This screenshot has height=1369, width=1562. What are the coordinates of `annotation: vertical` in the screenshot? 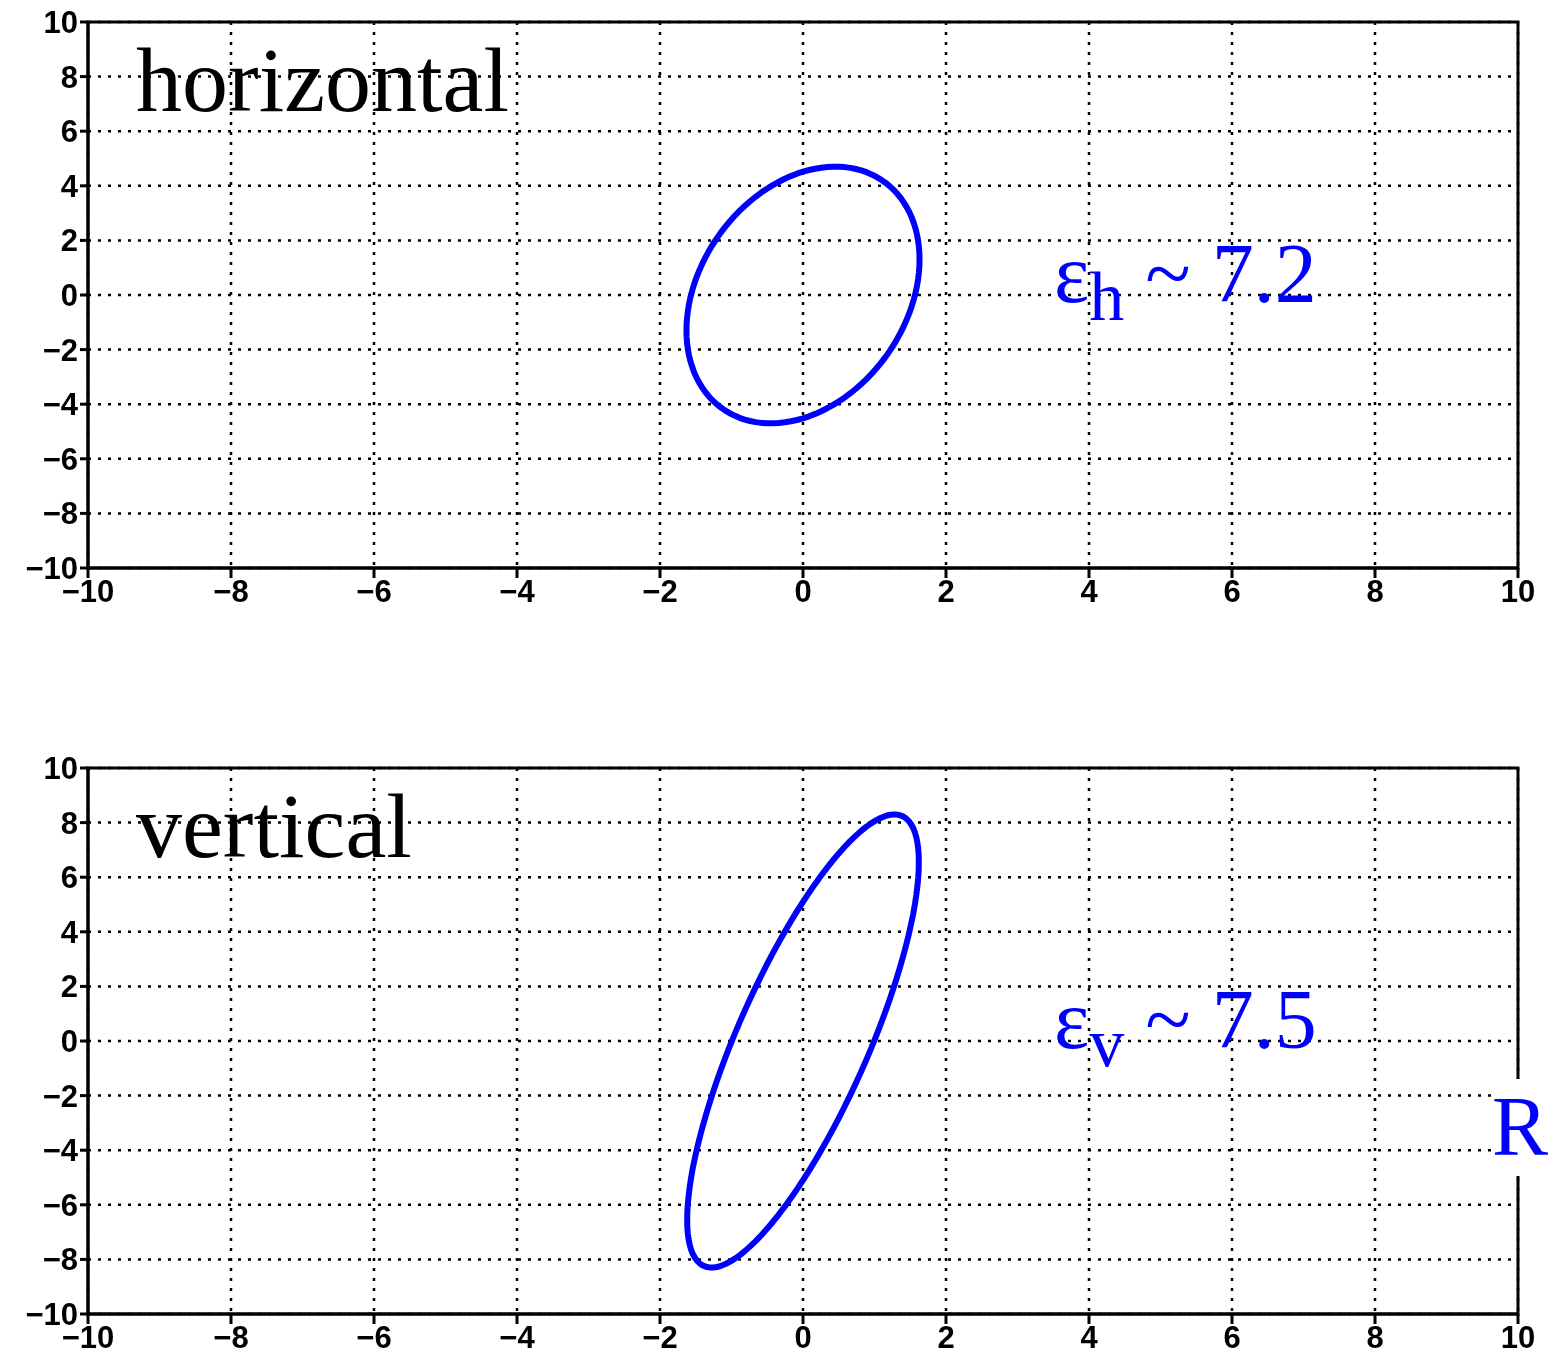 It's located at (274, 826).